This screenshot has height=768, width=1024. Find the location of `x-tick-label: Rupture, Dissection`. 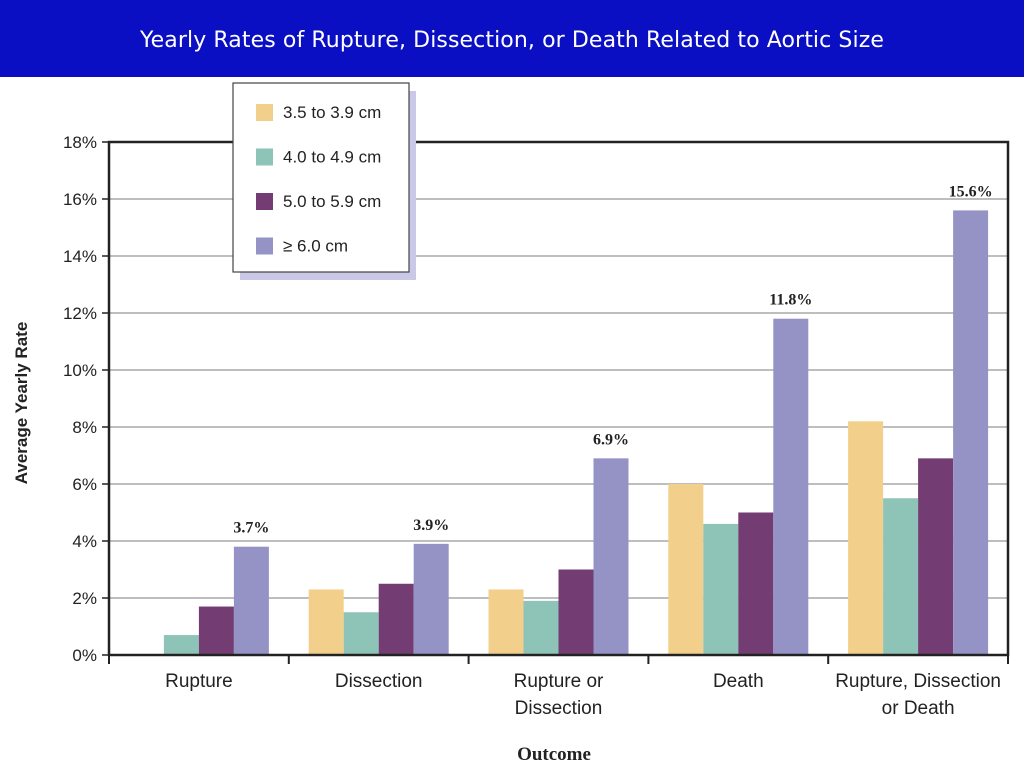

x-tick-label: Rupture, Dissection is located at coordinates (918, 681).